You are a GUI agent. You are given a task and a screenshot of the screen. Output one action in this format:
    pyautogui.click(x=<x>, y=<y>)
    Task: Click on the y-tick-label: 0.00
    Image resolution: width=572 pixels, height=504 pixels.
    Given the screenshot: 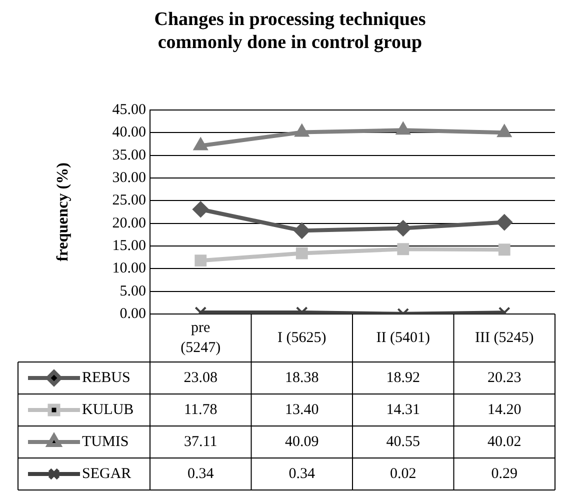 What is the action you would take?
    pyautogui.click(x=133, y=314)
    